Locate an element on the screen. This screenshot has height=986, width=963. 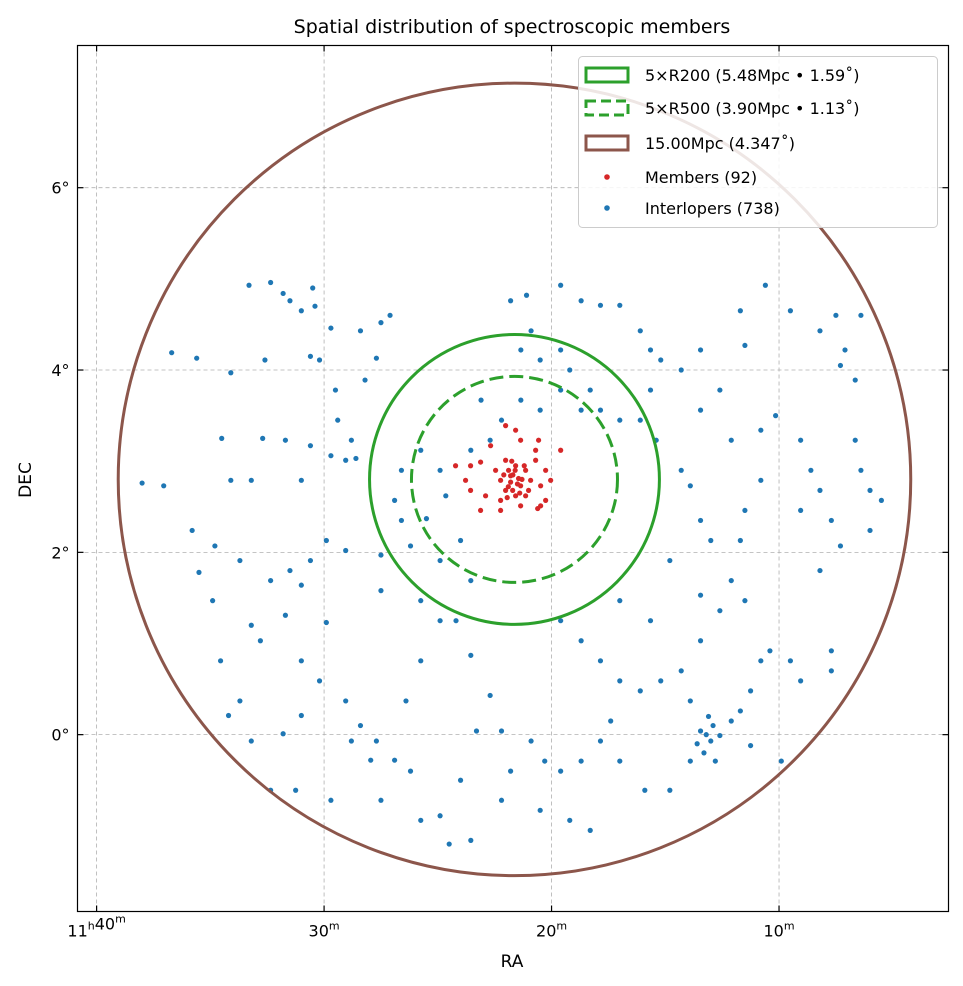
x-tick-label: 30m is located at coordinates (324, 930).